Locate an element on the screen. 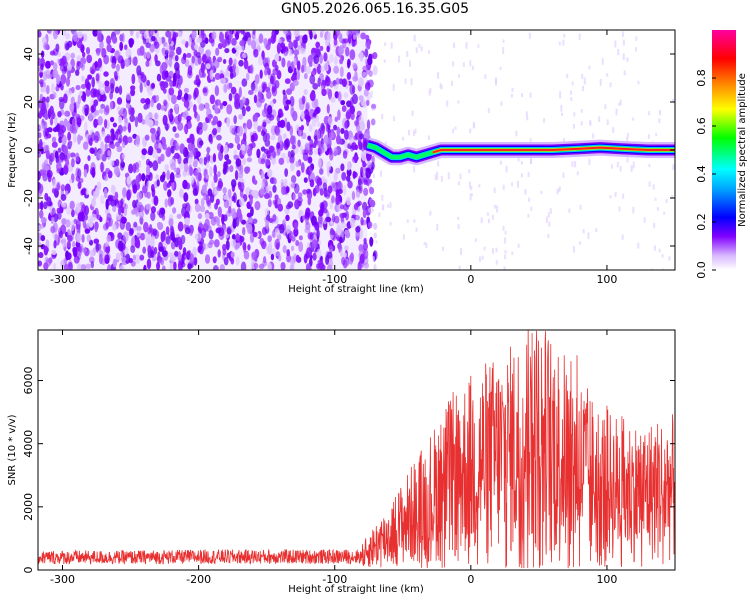  x-tick-label: -200 is located at coordinates (198, 579).